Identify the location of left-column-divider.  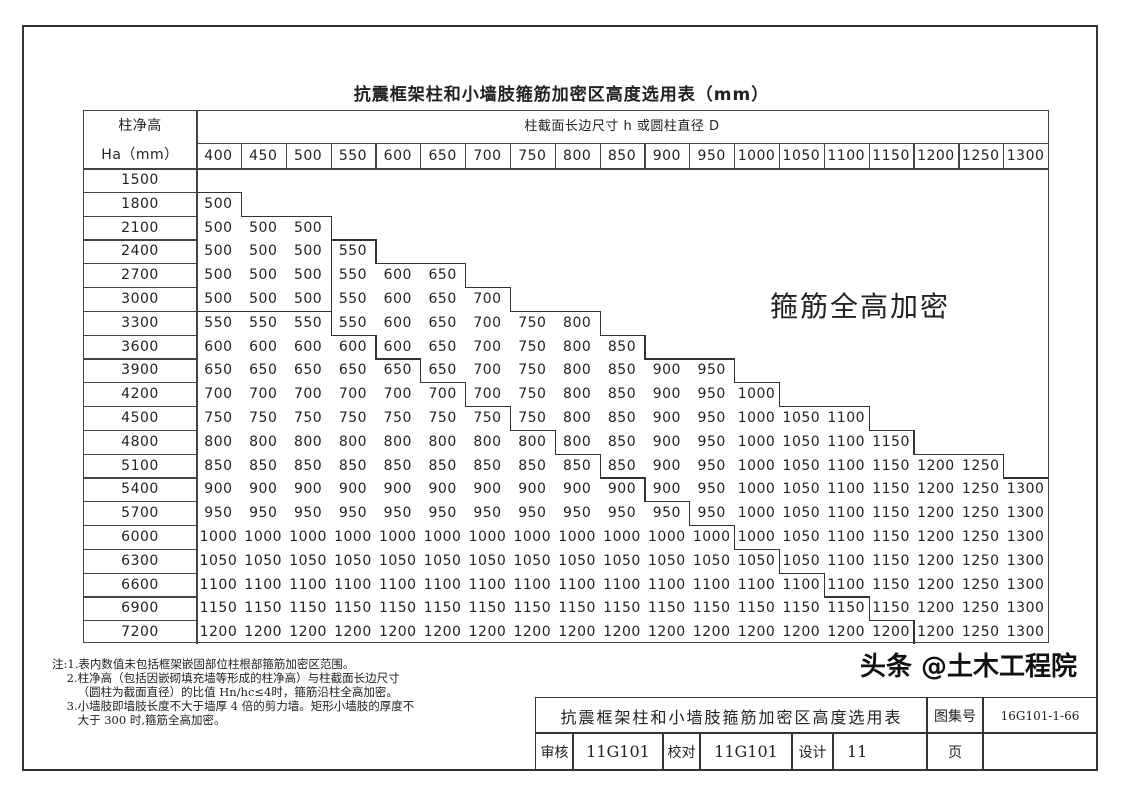
(197, 377).